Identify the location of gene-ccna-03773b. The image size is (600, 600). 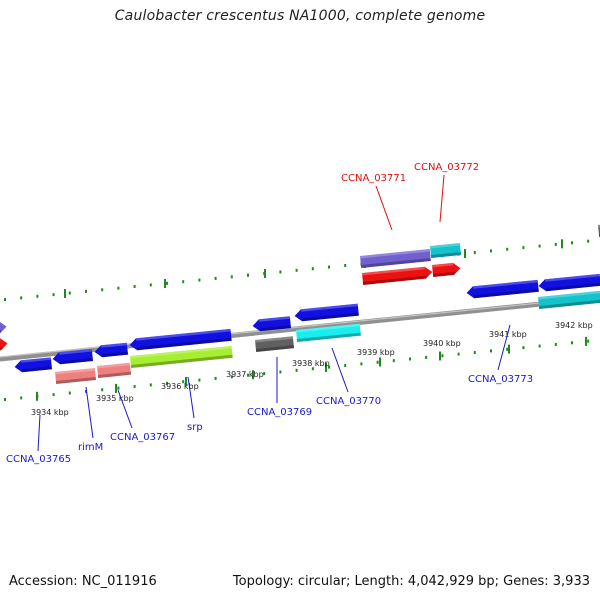
(569, 282).